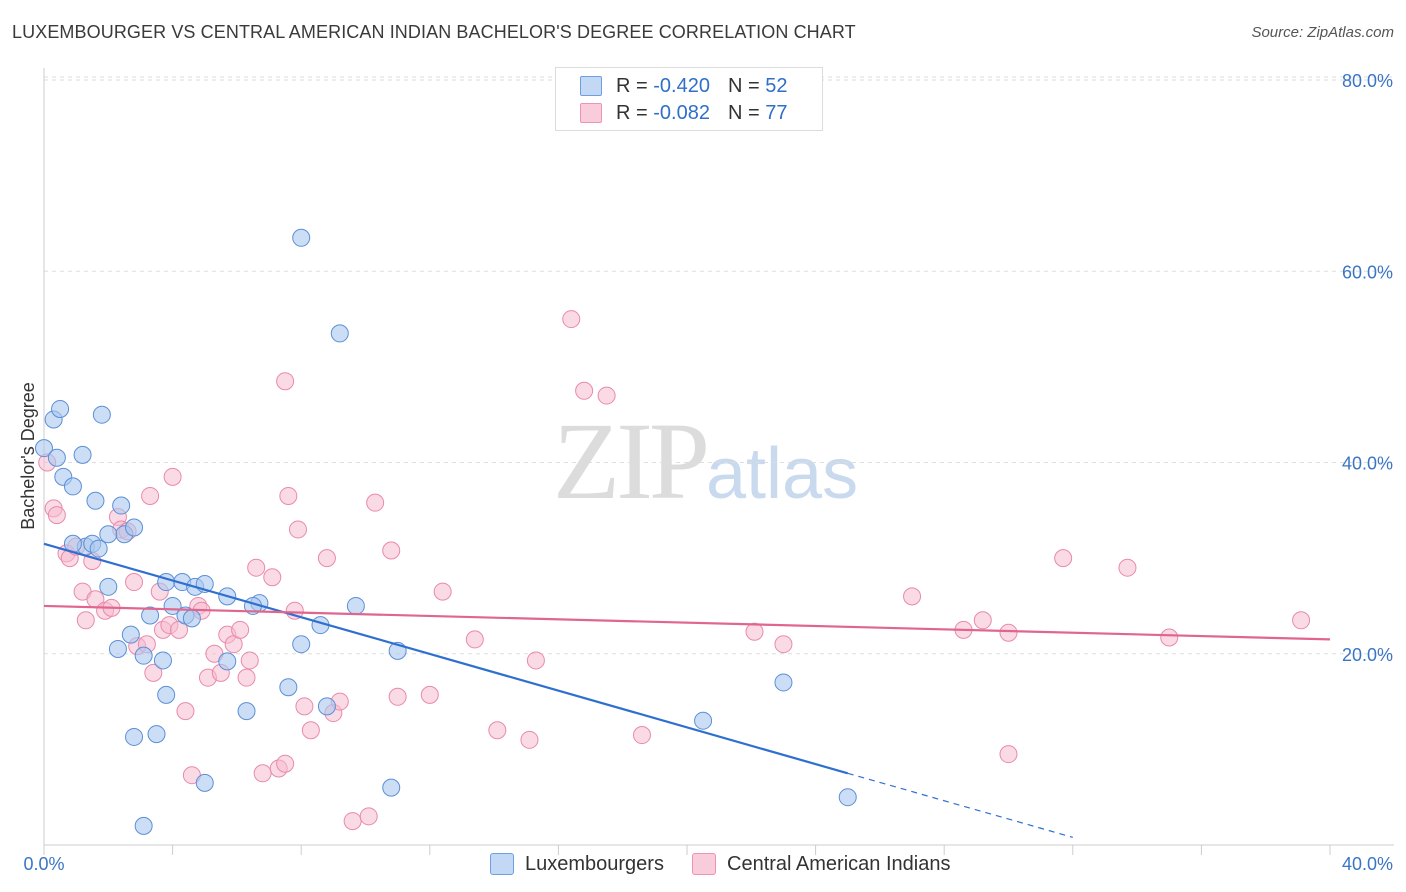 The width and height of the screenshot is (1406, 892). I want to click on watermark: ZIPatlas, so click(705, 461).